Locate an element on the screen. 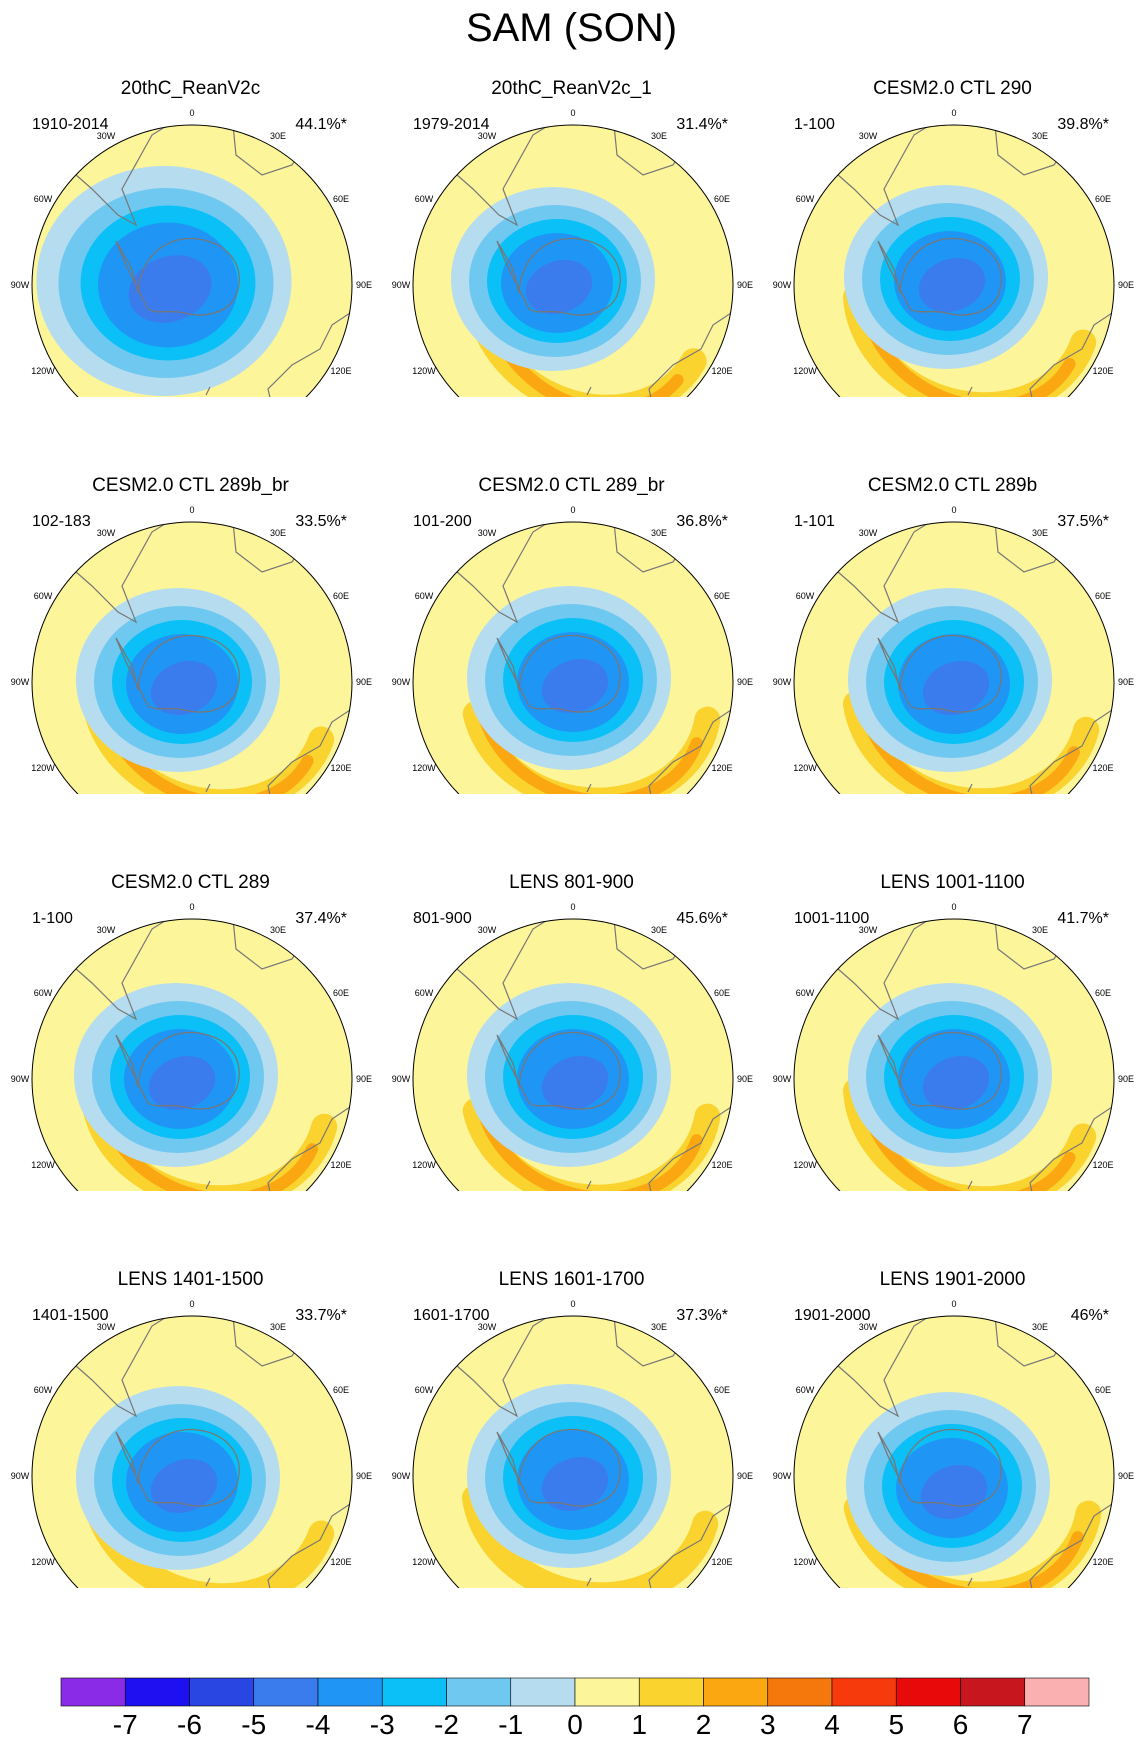  panel-period: 101-200 is located at coordinates (442, 521).